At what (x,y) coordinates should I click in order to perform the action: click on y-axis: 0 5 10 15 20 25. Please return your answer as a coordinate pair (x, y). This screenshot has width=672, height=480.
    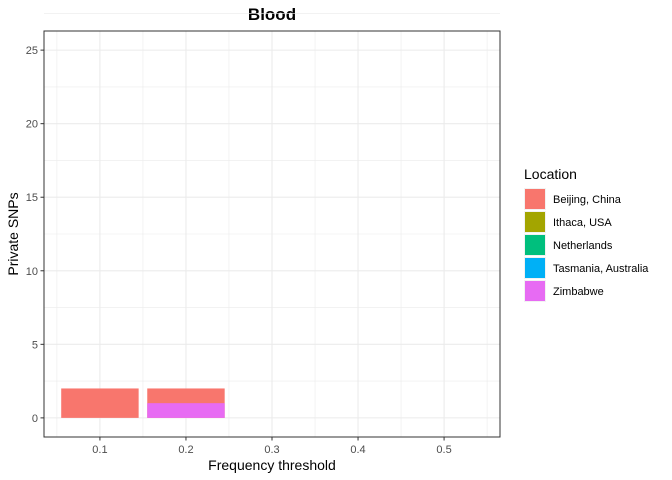
    Looking at the image, I should click on (35, 235).